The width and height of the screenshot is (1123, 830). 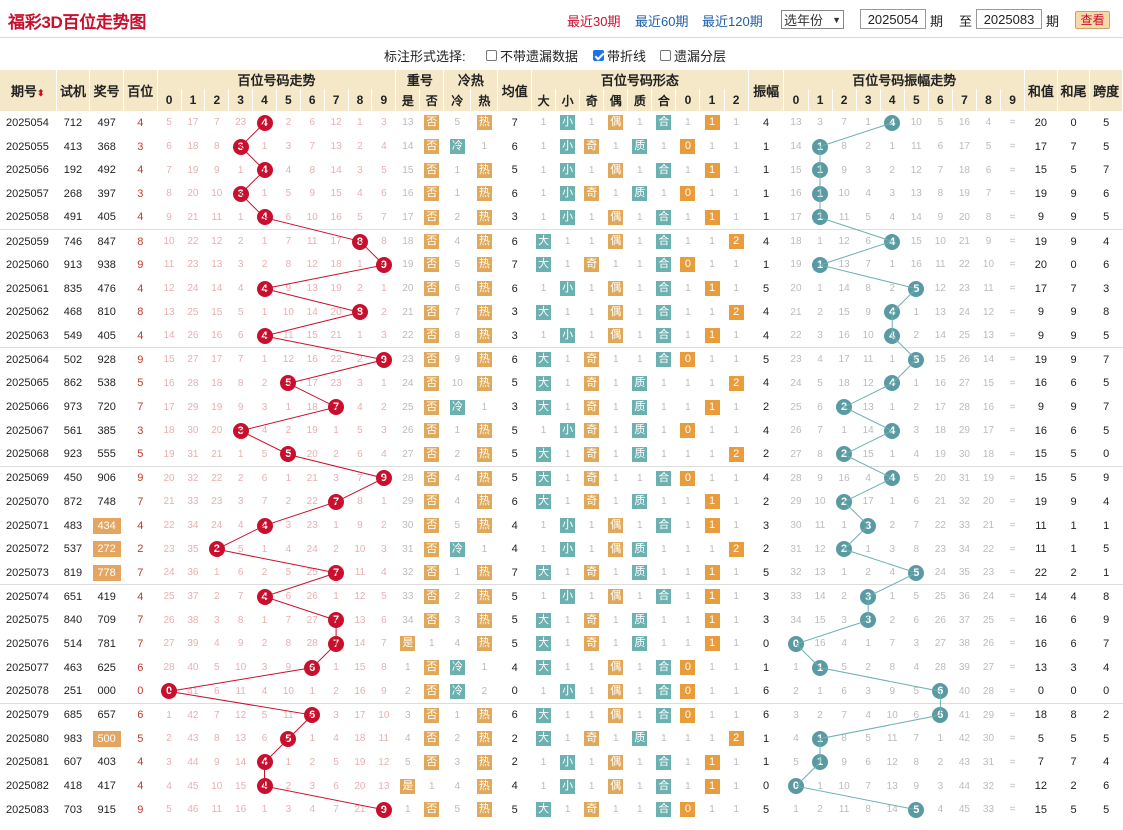 I want to click on zf-miss-cell: 35, so click(x=964, y=573).